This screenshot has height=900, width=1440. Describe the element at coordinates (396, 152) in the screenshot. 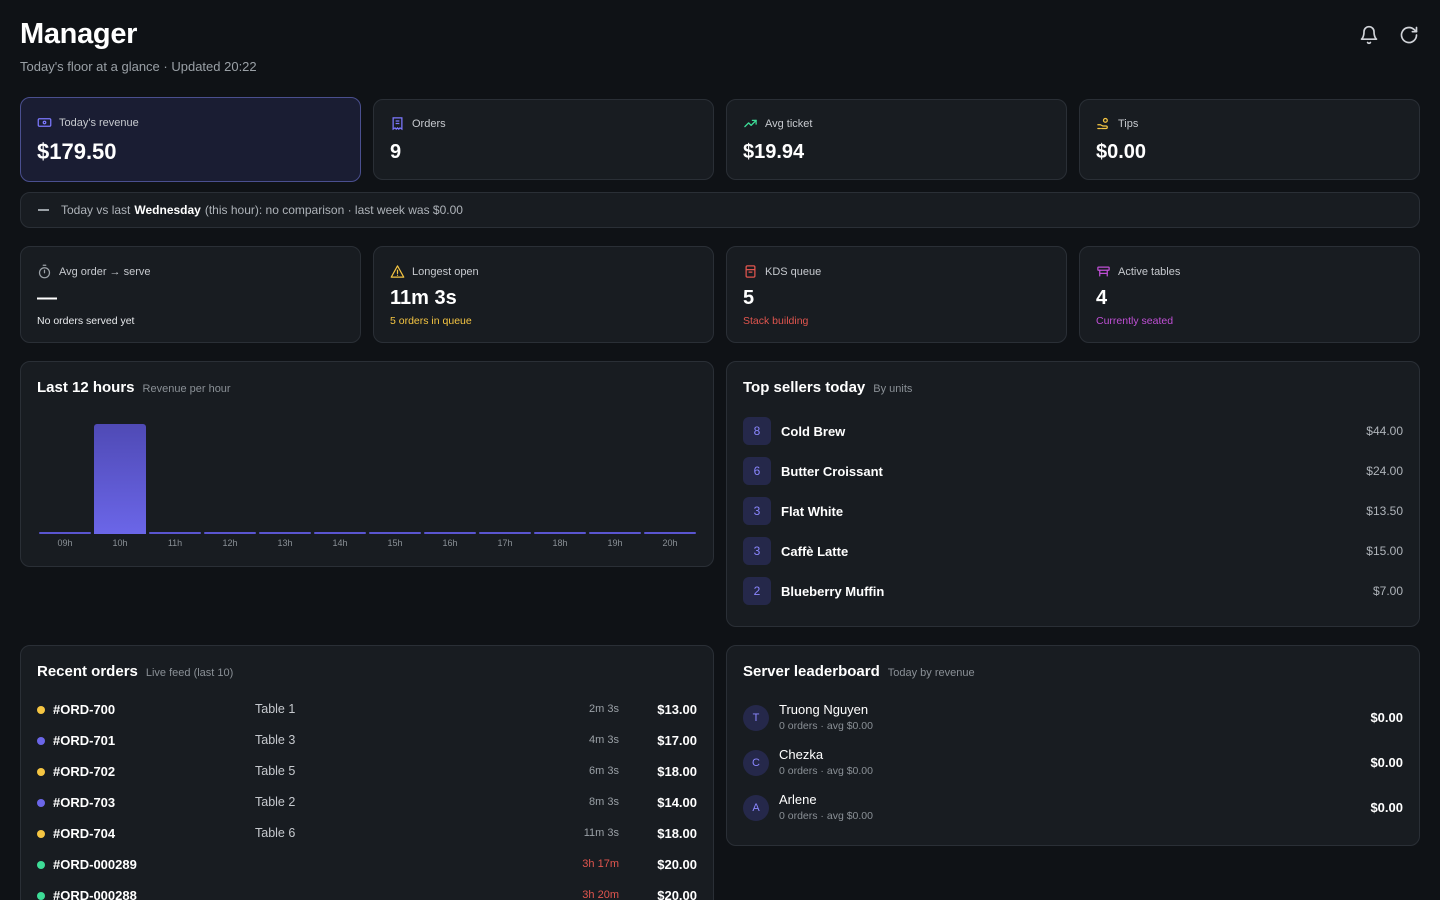

I see `stat-value: 9` at that location.